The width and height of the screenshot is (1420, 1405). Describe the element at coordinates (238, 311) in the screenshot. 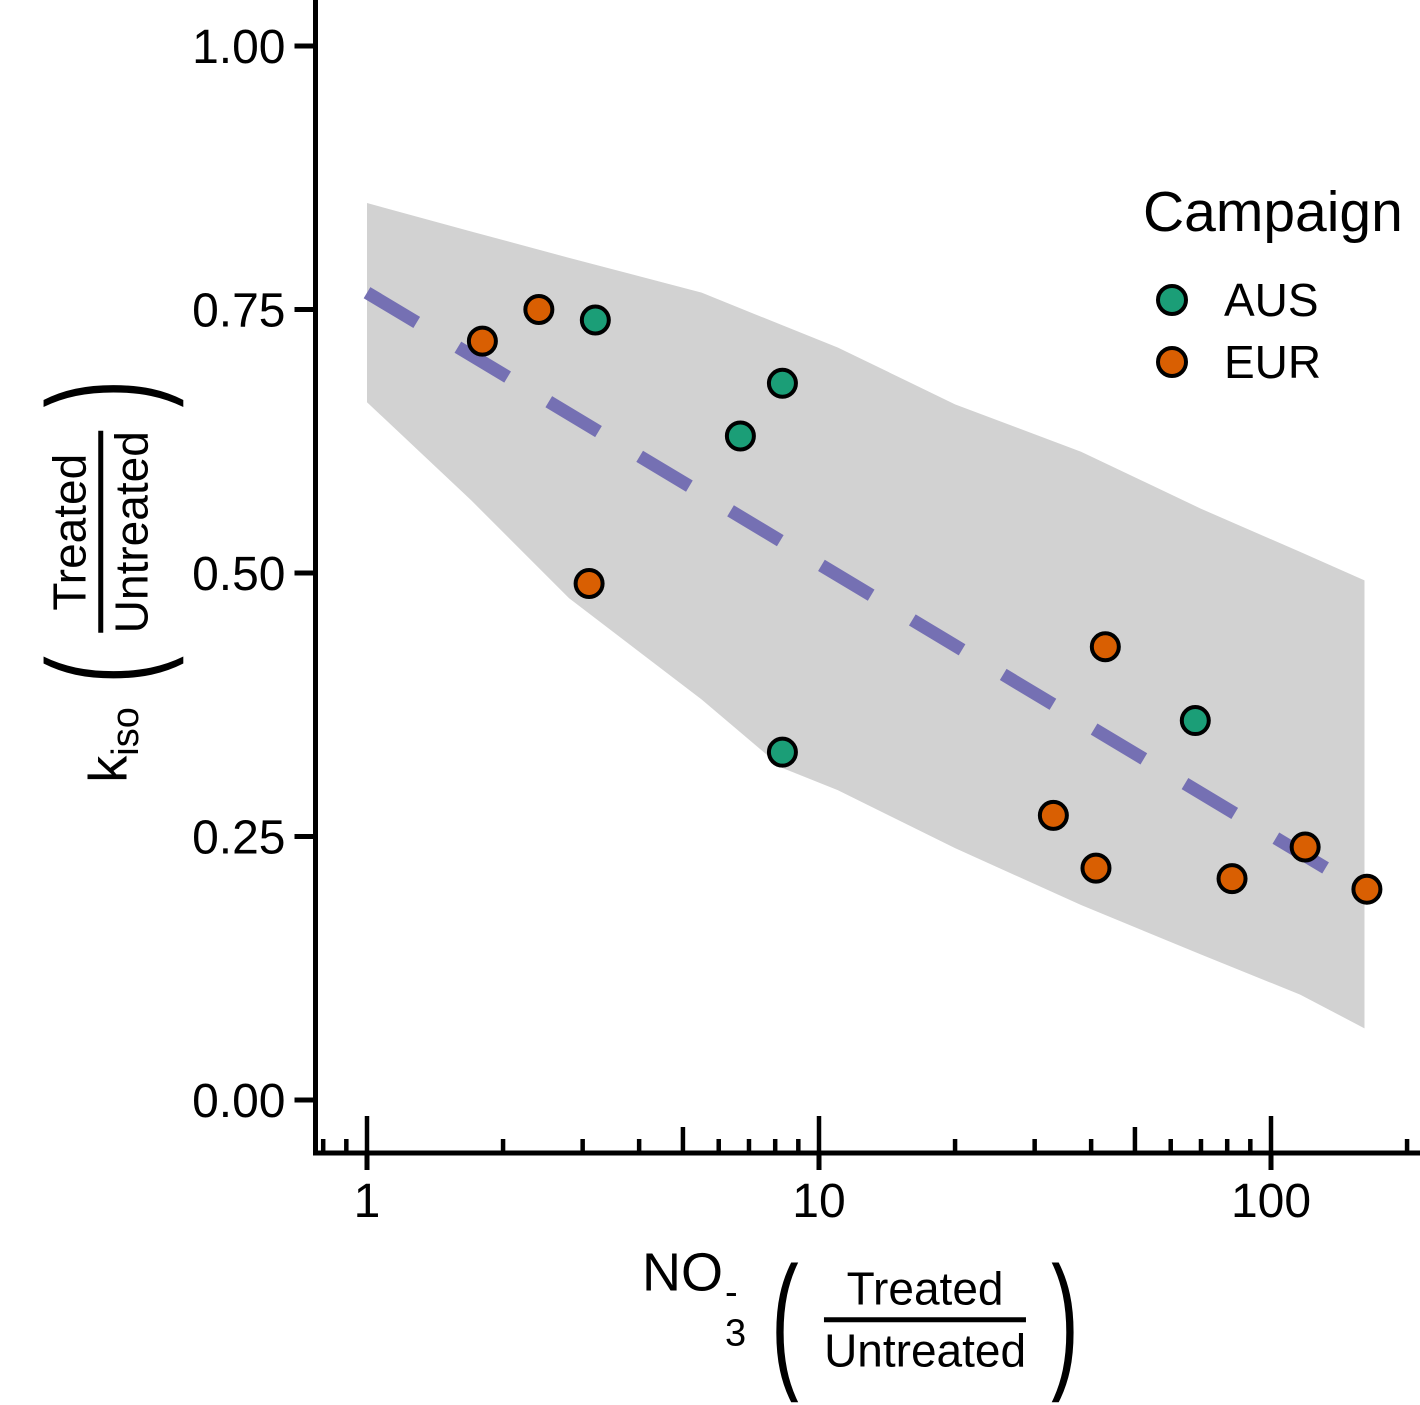

I see `y-tick-label-0.75: 0.75` at that location.